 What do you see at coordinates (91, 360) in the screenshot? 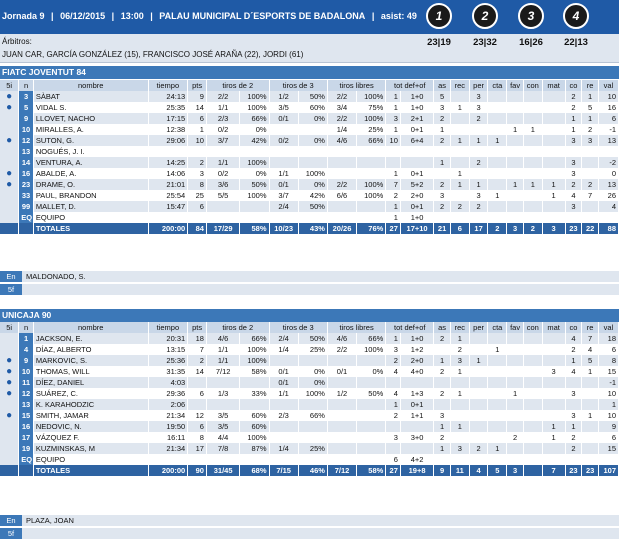
I see `player-name: MARKOVIC, S.` at bounding box center [91, 360].